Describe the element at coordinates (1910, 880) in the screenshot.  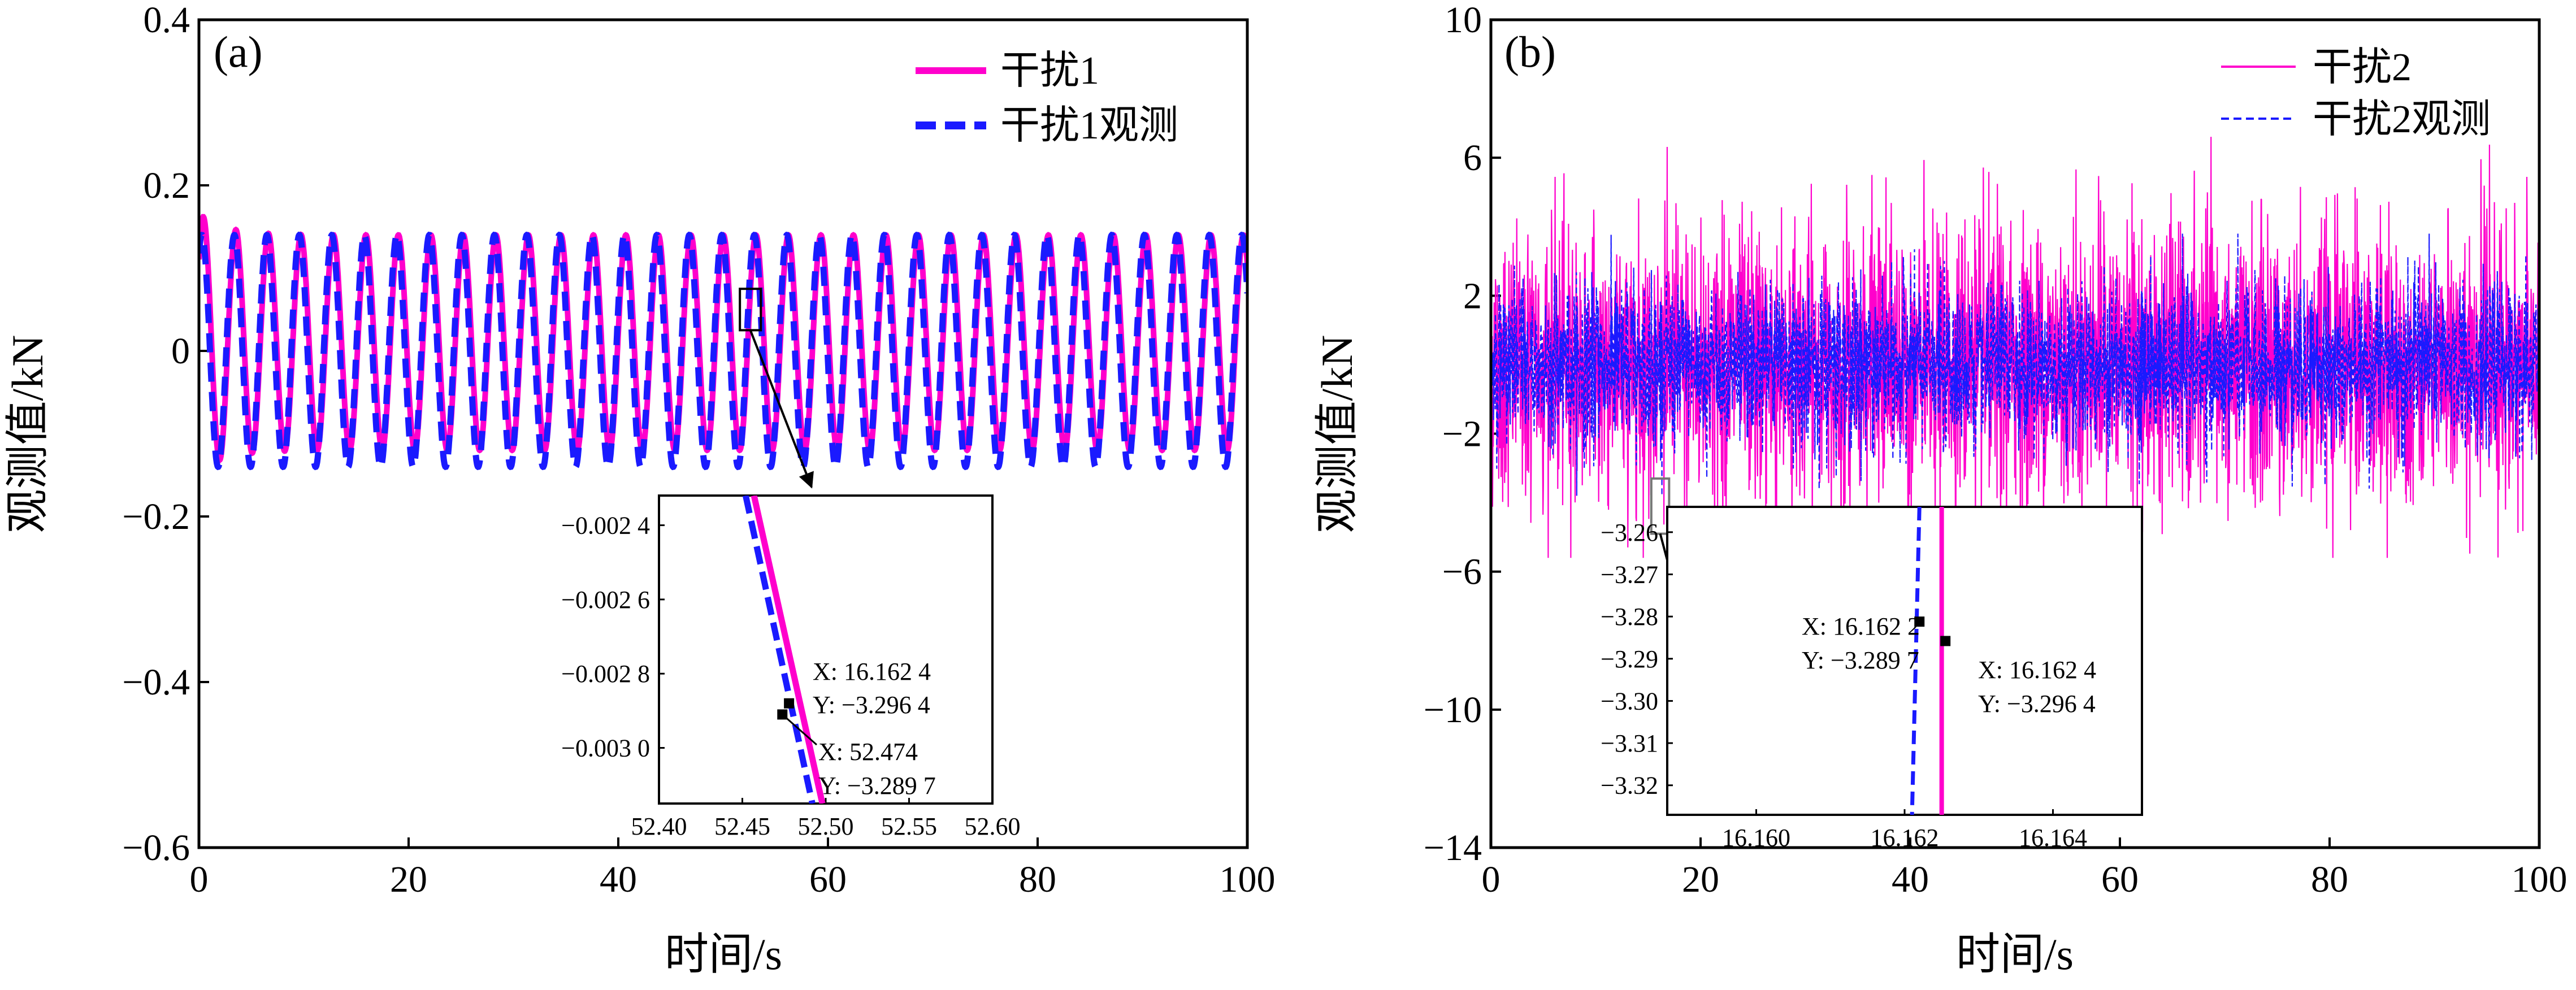
I see `panel-b-x-tick-label: 40` at that location.